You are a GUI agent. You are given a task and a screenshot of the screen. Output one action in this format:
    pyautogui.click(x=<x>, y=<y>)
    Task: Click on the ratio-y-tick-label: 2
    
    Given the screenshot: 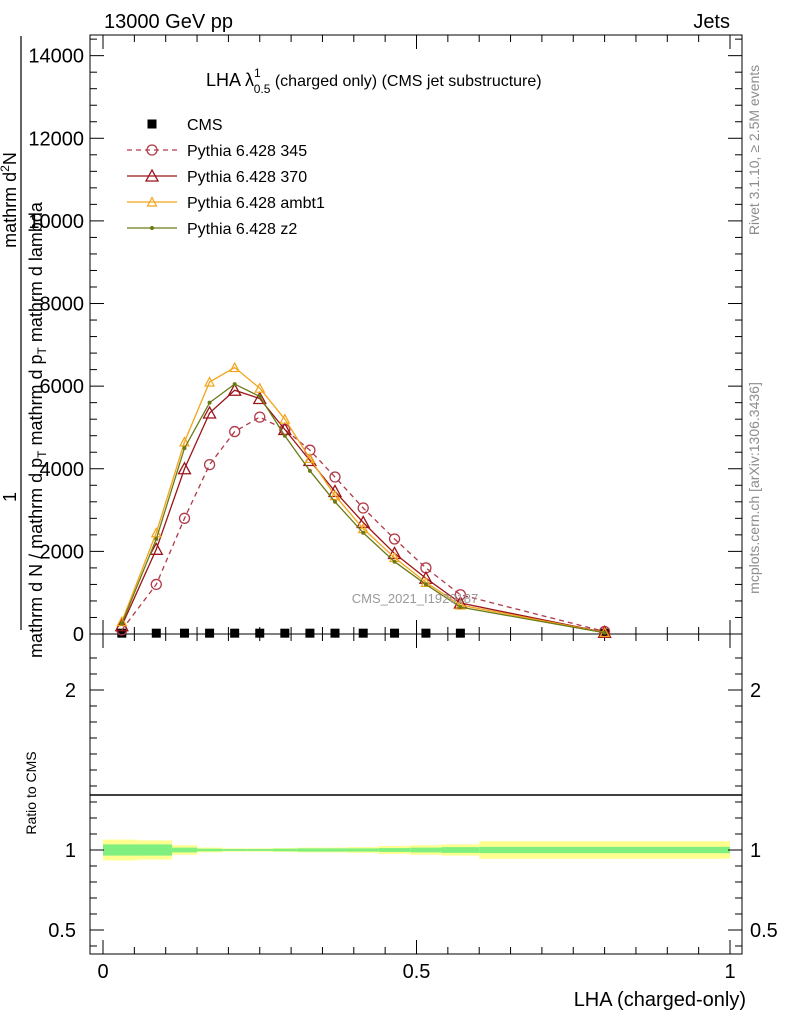 What is the action you would take?
    pyautogui.click(x=70, y=691)
    